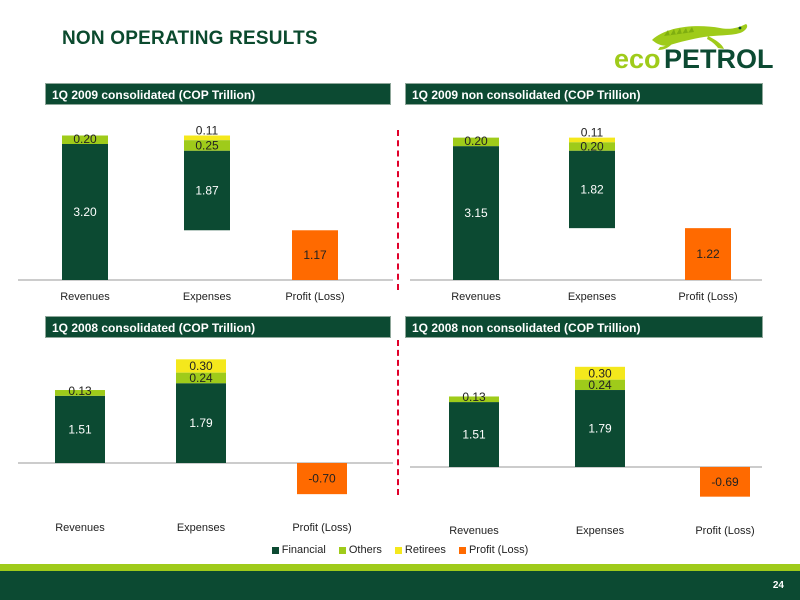  I want to click on data-label-0-profit-loss: 1.17, so click(315, 255).